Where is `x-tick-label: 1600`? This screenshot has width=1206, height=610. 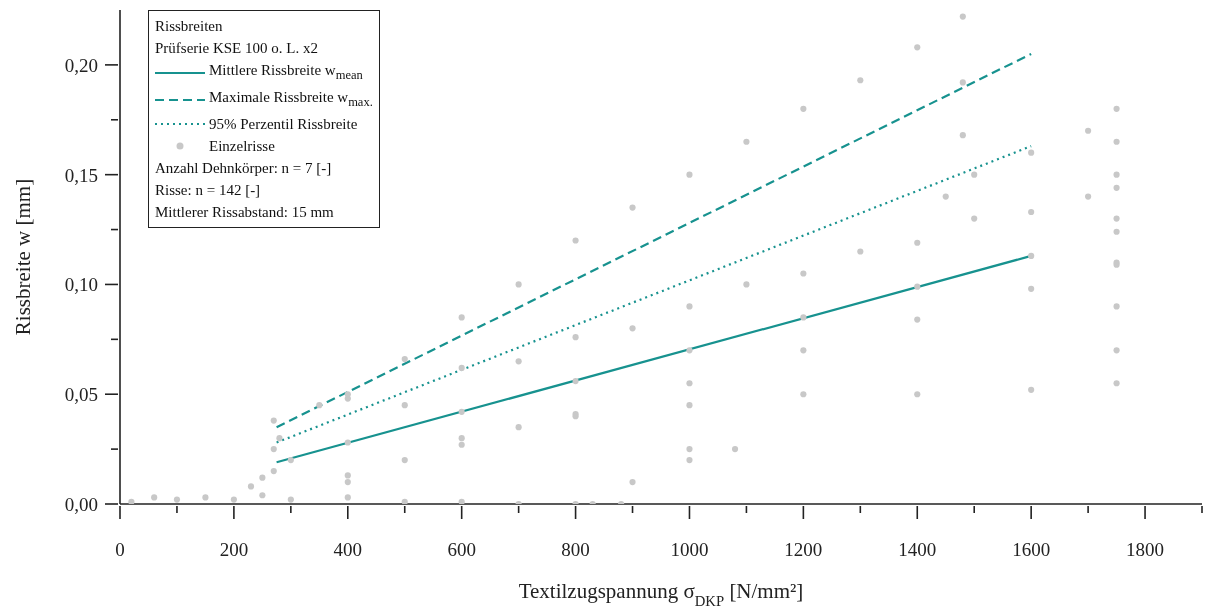
x-tick-label: 1600 is located at coordinates (1031, 549).